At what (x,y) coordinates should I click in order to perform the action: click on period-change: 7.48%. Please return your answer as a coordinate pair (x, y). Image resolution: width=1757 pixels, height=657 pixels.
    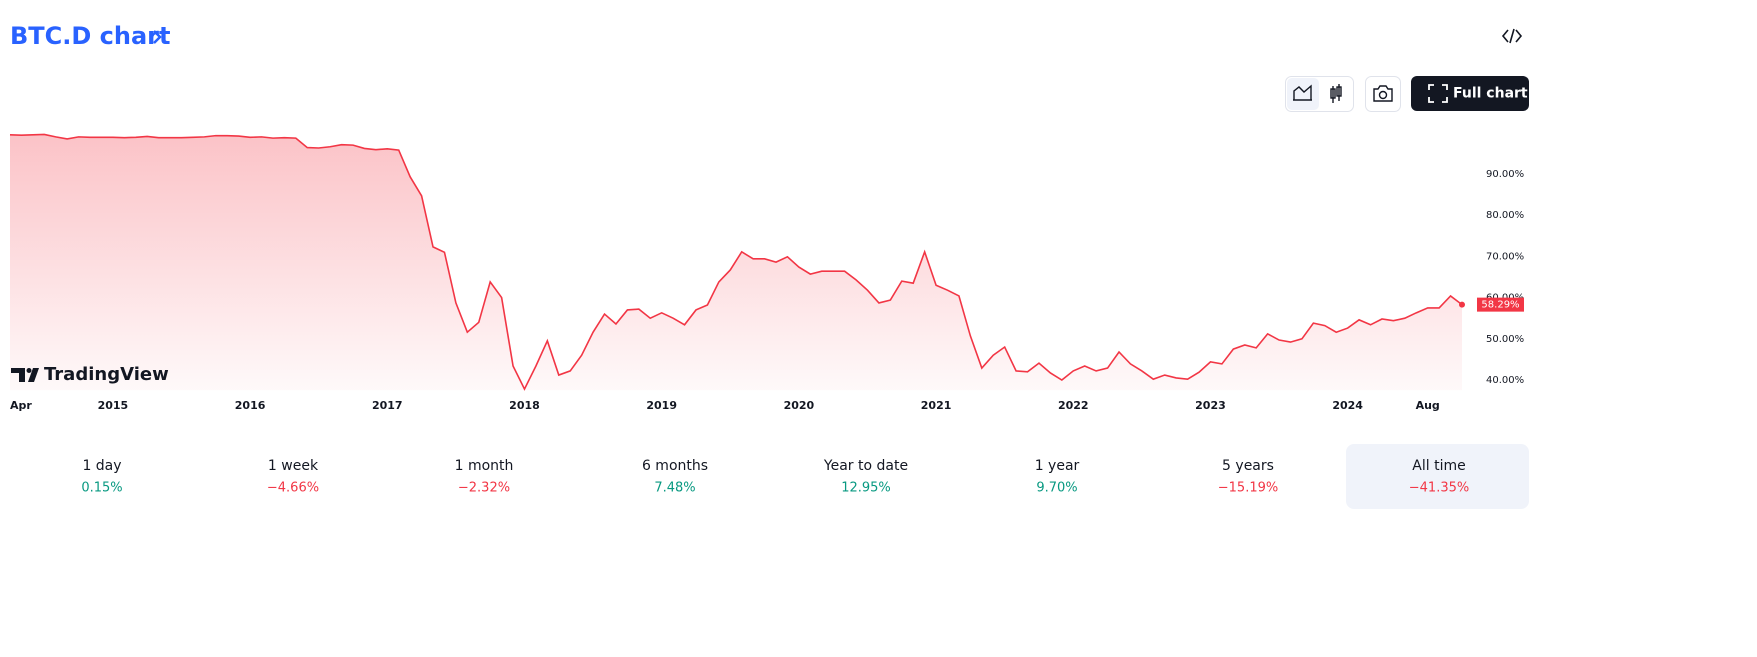
    Looking at the image, I should click on (674, 488).